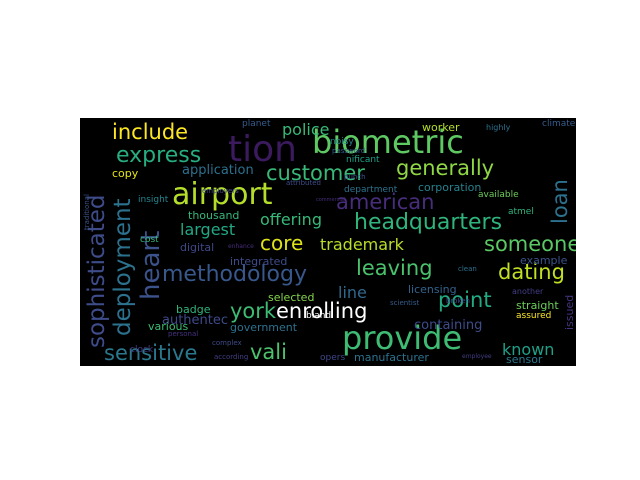  What do you see at coordinates (569, 312) in the screenshot?
I see `cloud-word: issued` at bounding box center [569, 312].